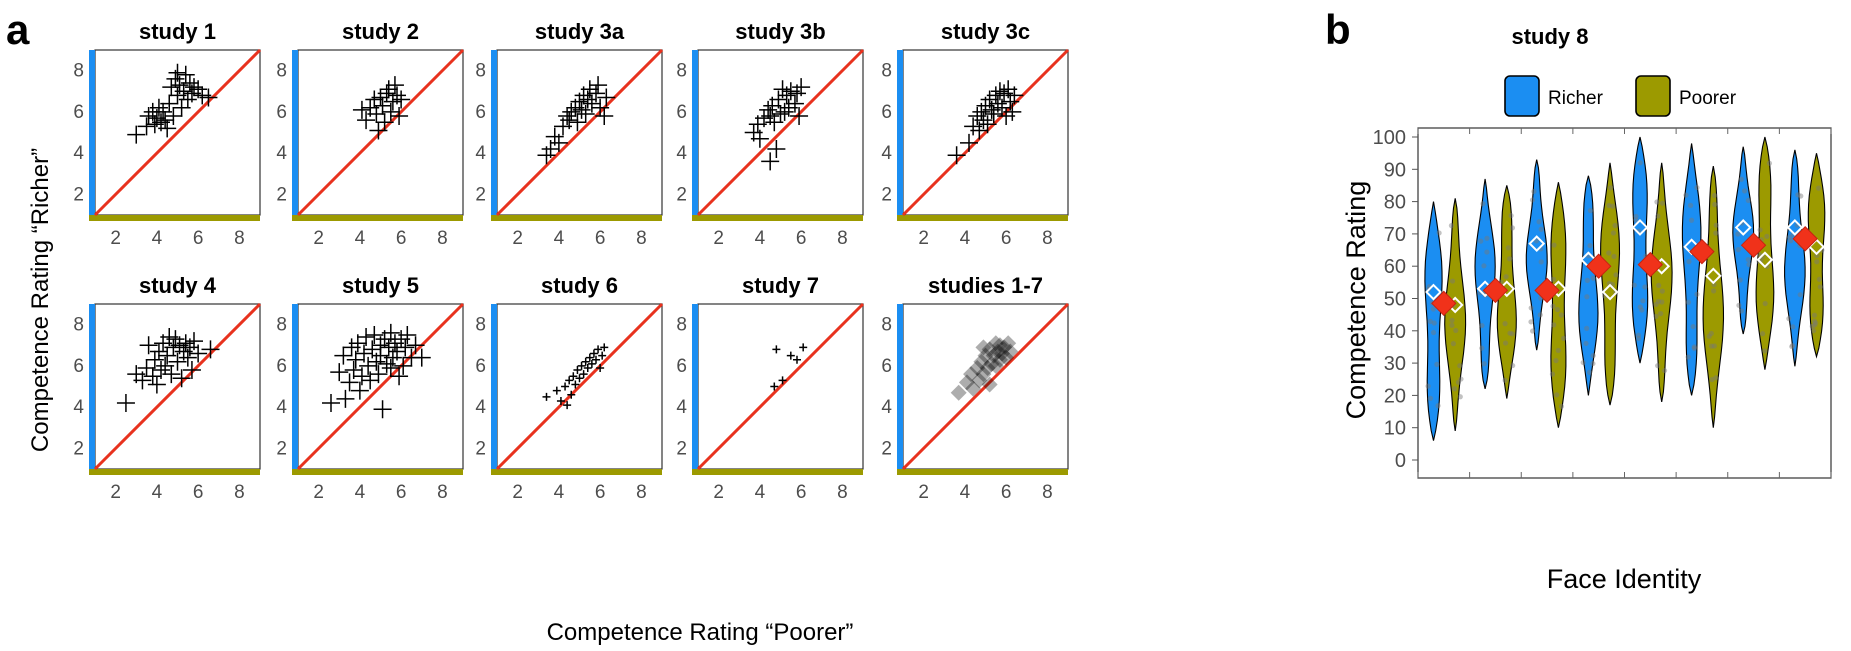 This screenshot has height=651, width=1851. I want to click on legend-key-richer, so click(1522, 96).